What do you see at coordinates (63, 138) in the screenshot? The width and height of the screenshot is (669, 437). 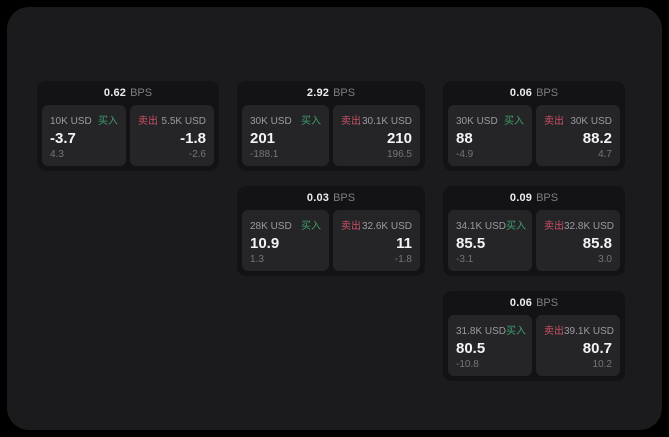 I see `buy-price: -3.7` at bounding box center [63, 138].